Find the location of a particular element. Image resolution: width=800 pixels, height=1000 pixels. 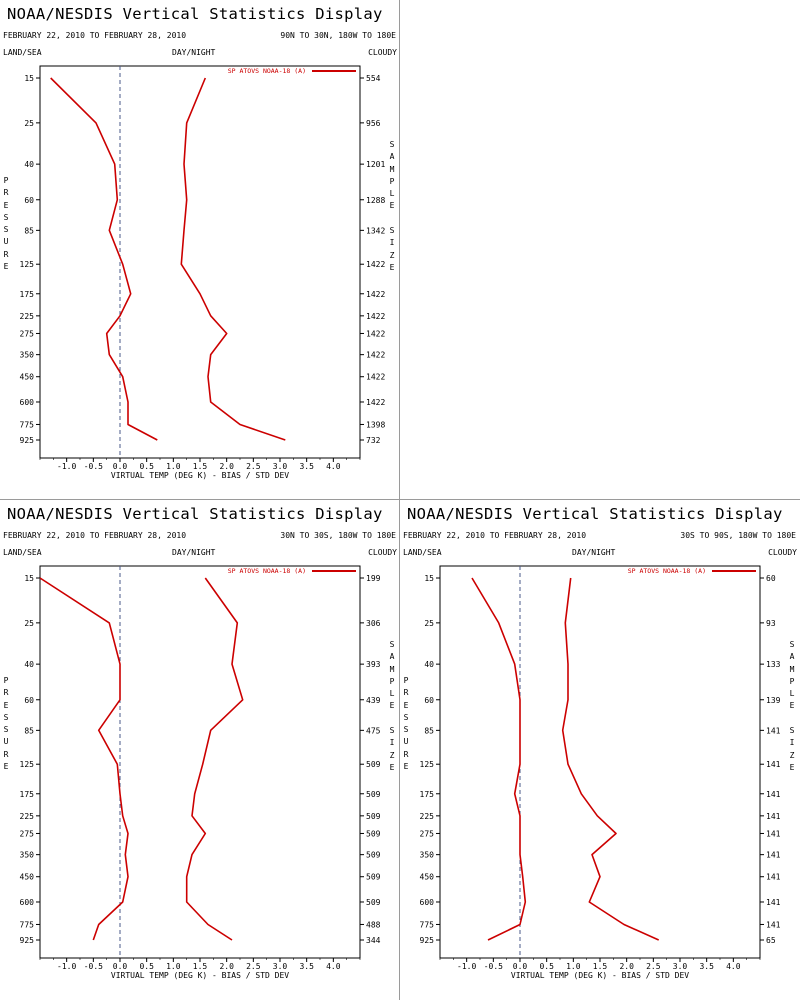

horizontal-separator is located at coordinates (400, 499).